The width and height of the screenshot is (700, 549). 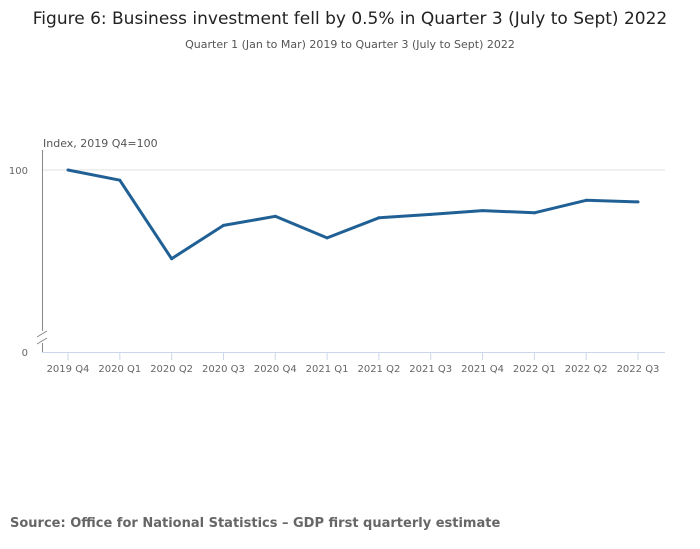 I want to click on x-tick-label: 2022 Q3, so click(x=638, y=369).